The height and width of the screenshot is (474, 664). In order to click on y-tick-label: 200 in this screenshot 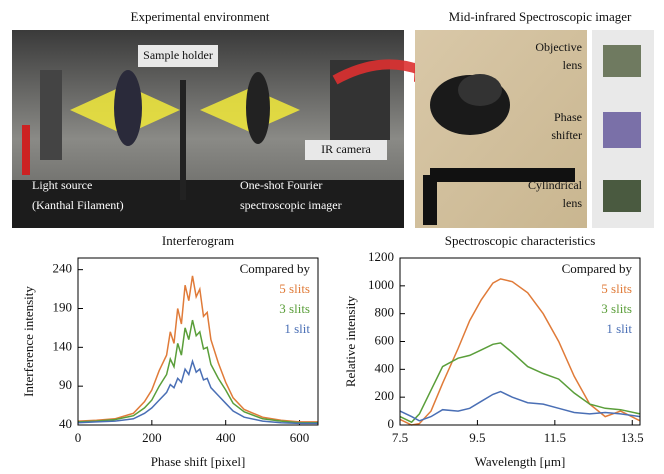, I will do `click(385, 395)`.